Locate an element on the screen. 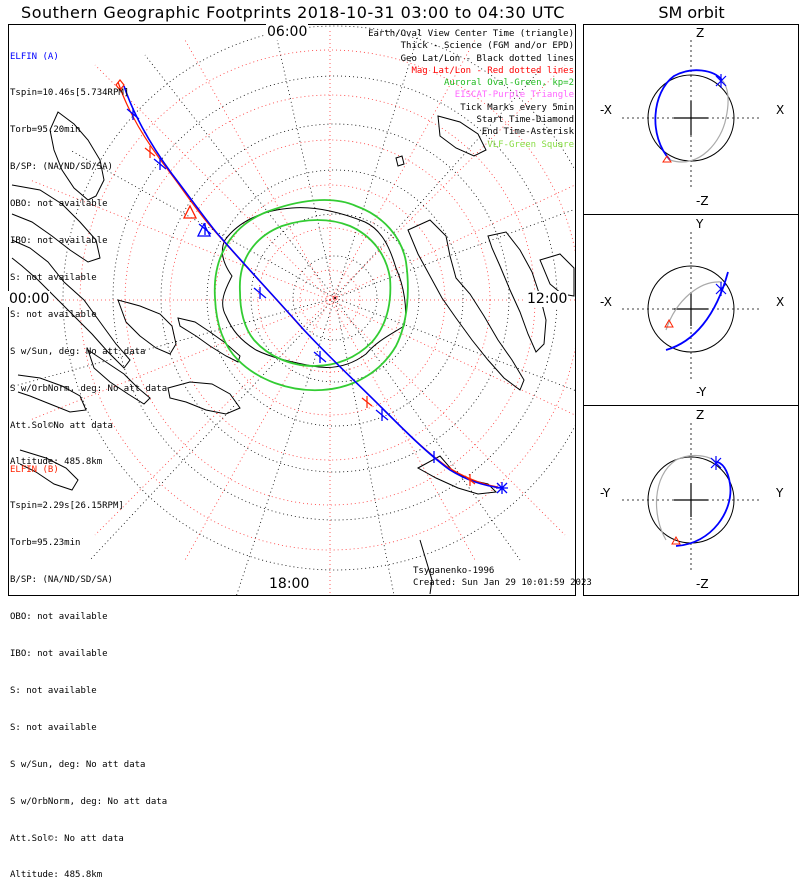  elfin-a-view-center-triangle-icon is located at coordinates (204, 229).